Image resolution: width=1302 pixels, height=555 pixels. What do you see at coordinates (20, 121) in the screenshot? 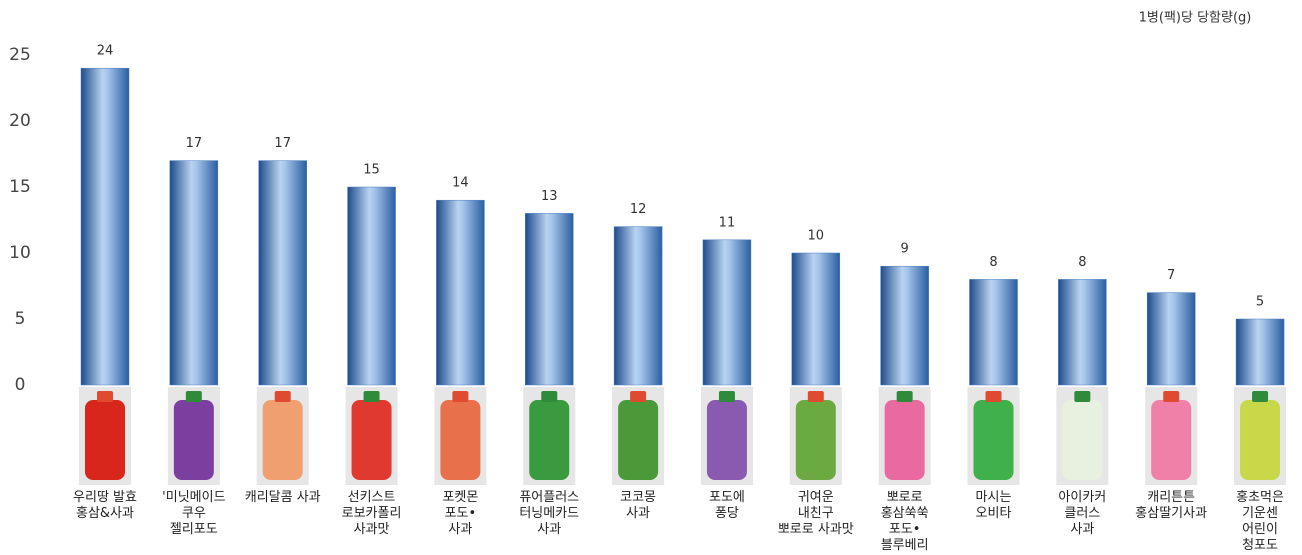
I see `y-tick-label: 20` at bounding box center [20, 121].